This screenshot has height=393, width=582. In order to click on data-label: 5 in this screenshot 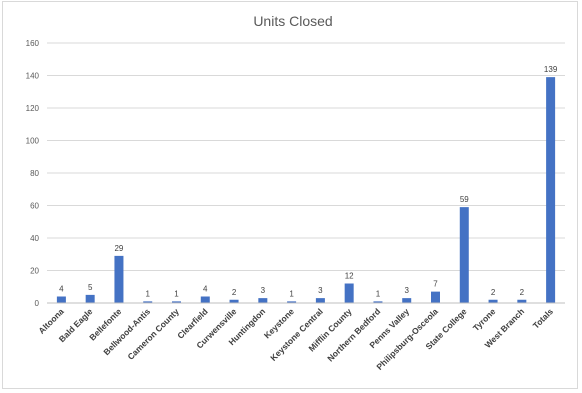, I will do `click(90, 287)`.